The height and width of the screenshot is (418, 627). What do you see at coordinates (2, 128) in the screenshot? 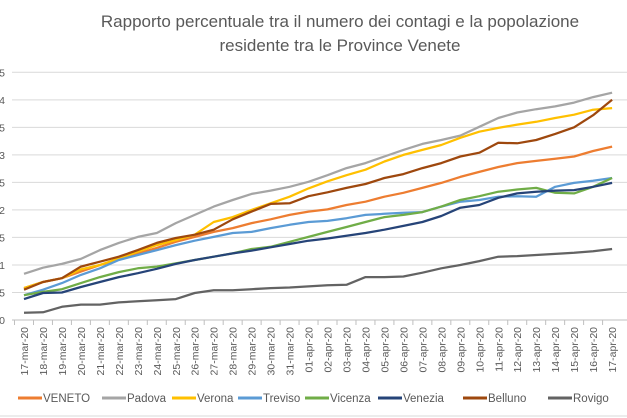
I see `y-tick-label: 0,35` at bounding box center [2, 128].